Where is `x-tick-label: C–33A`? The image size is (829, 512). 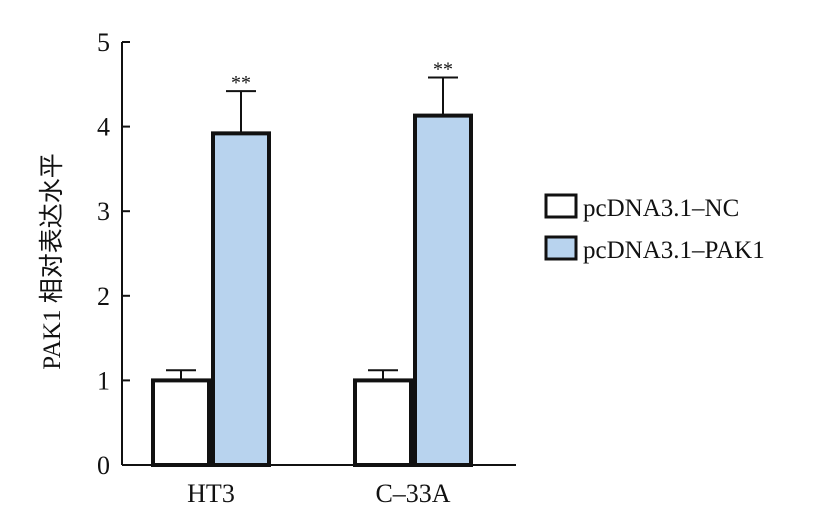
x-tick-label: C–33A is located at coordinates (412, 493).